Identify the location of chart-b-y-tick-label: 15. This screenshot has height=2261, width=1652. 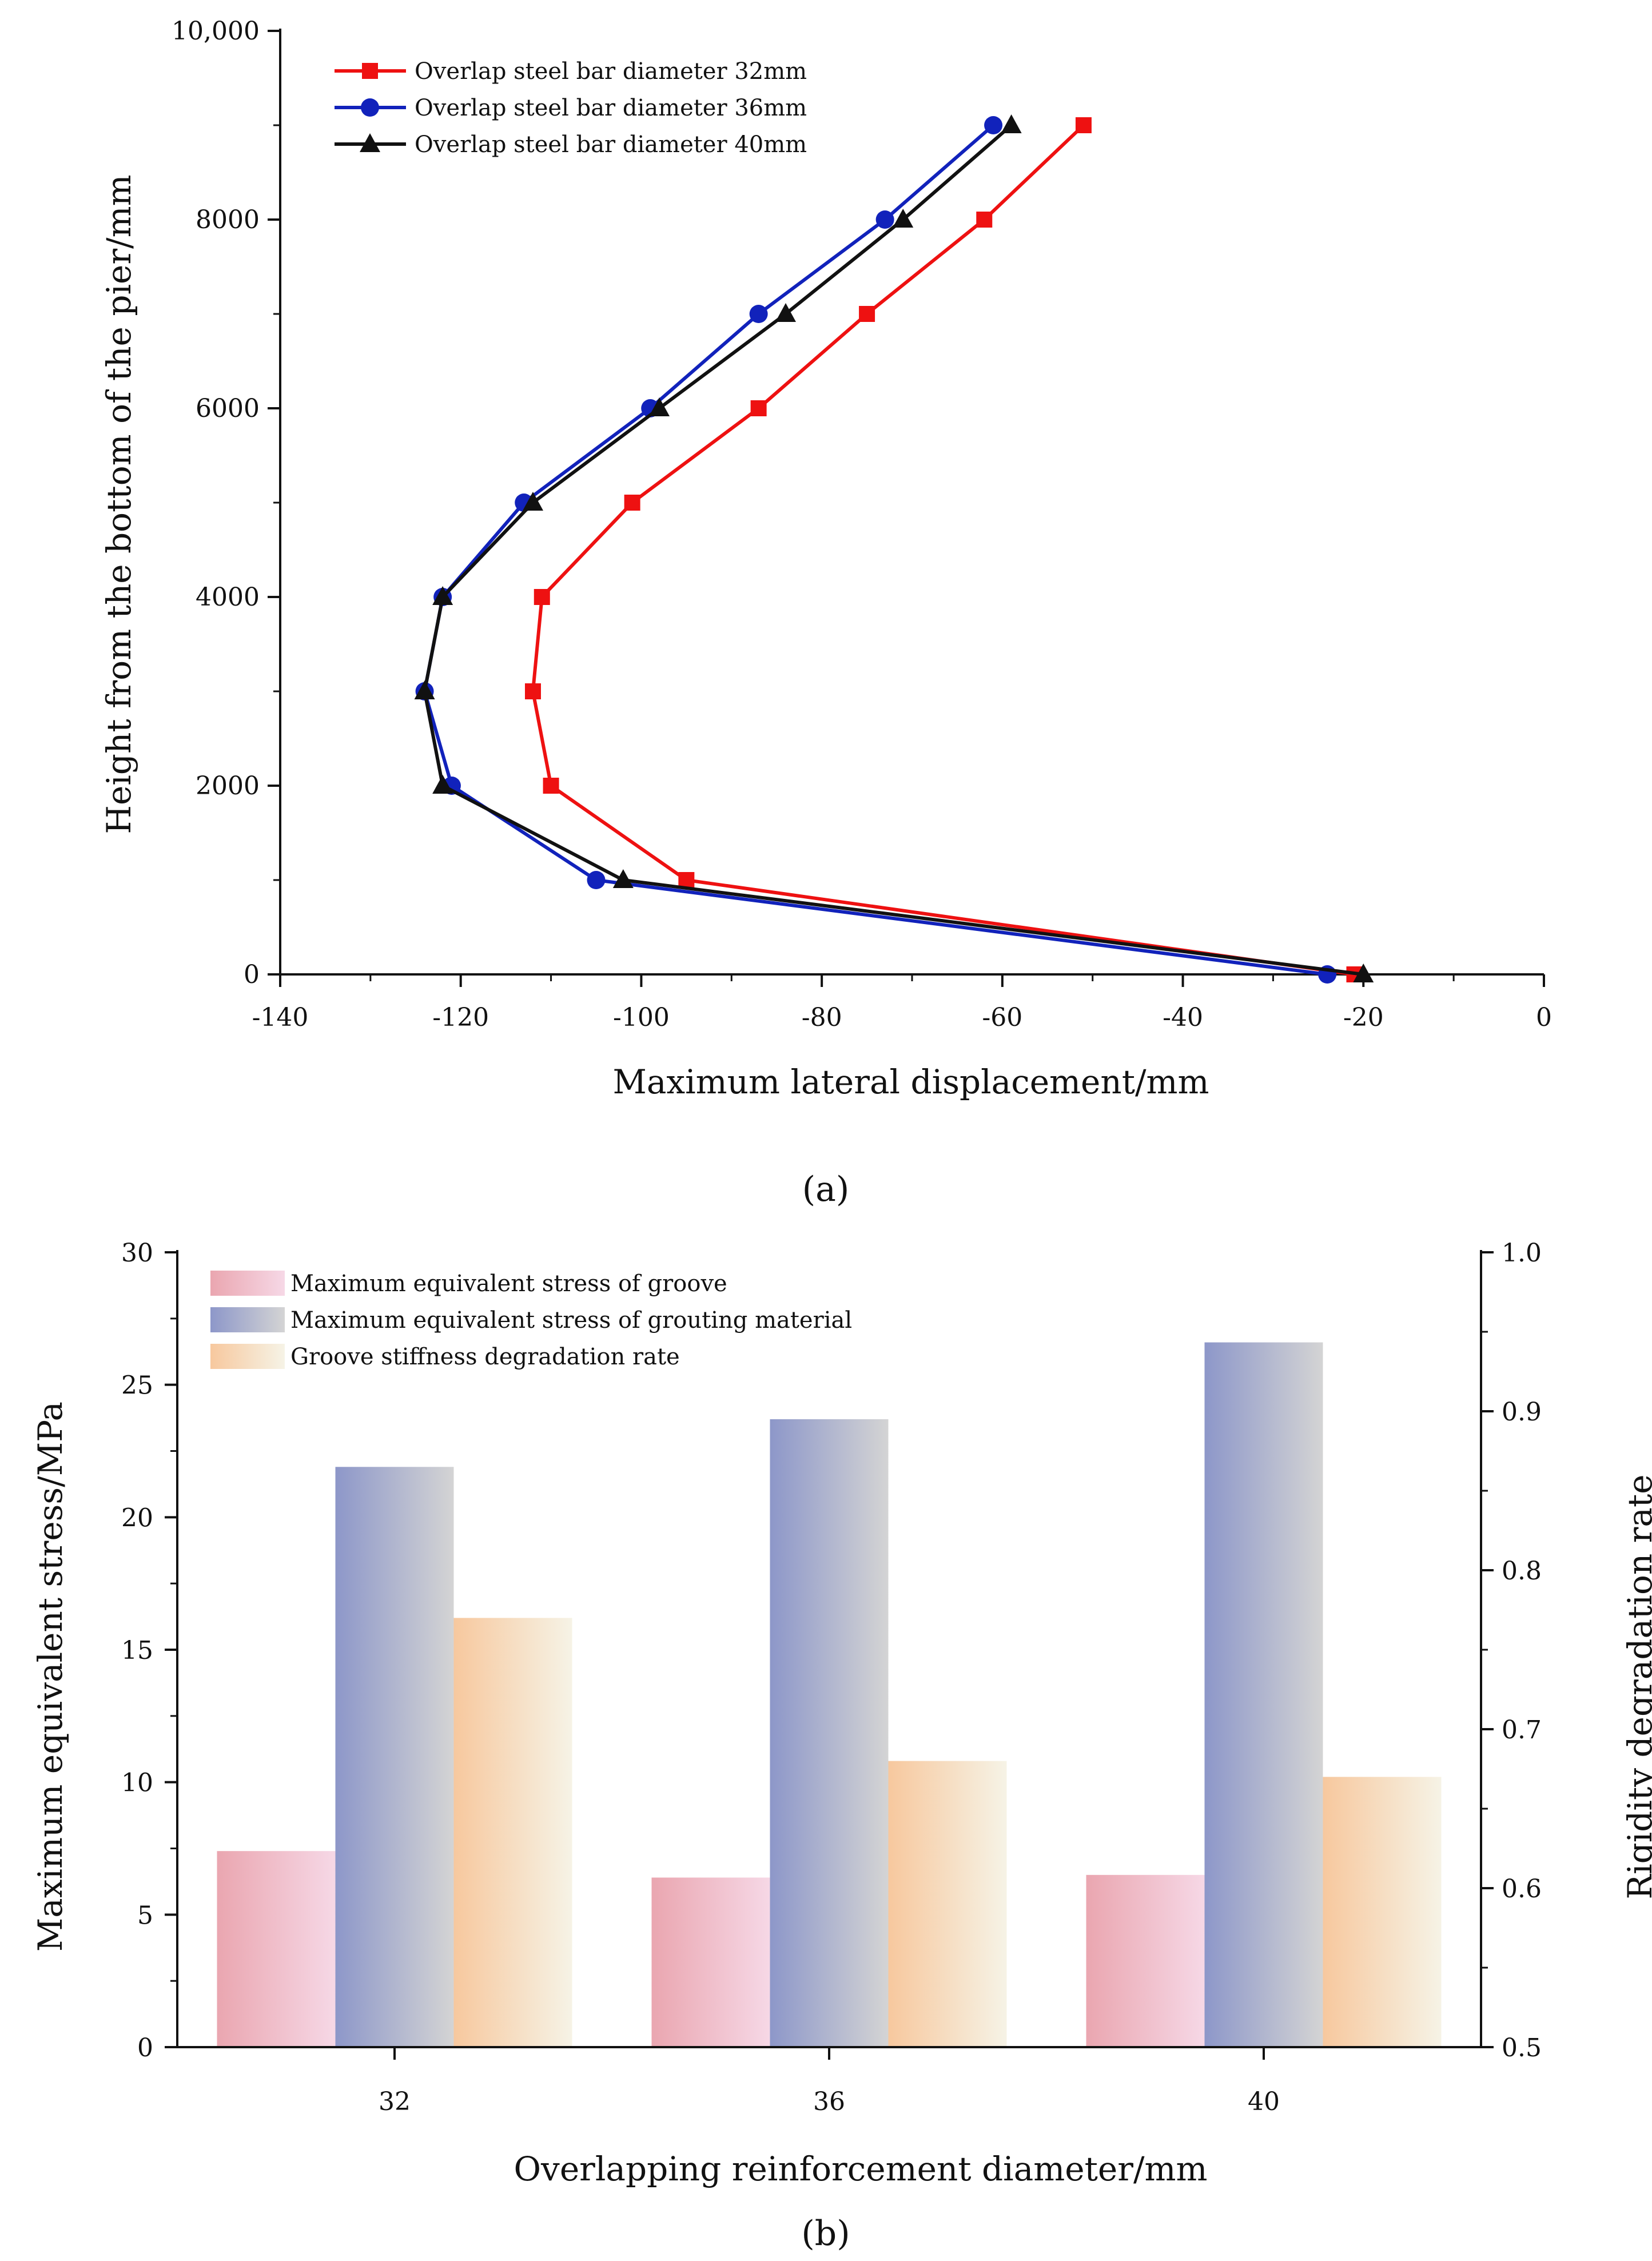
(137, 1650).